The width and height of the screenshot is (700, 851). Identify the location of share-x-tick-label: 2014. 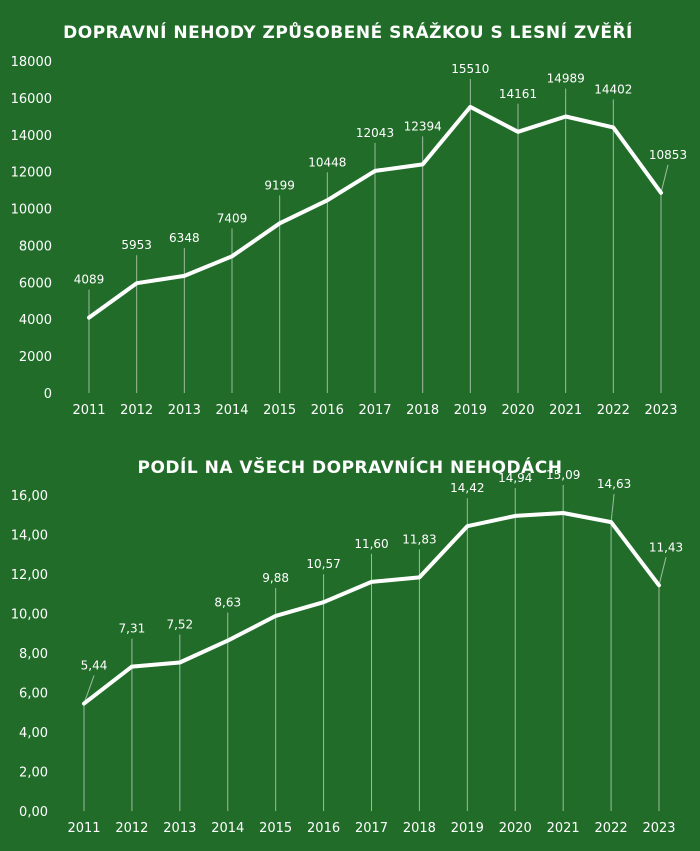
(227, 828).